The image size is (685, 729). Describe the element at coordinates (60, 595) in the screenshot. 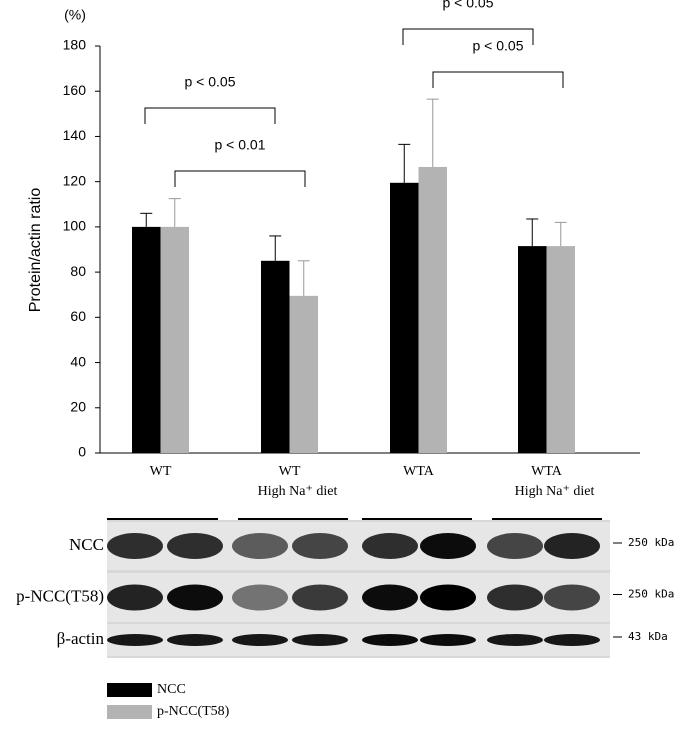

I see `blot-label: p-NCC(T58)` at that location.